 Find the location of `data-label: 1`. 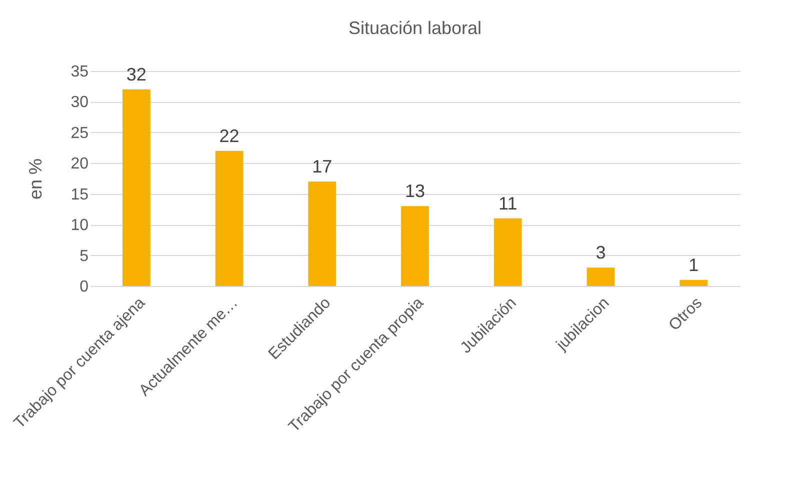

data-label: 1 is located at coordinates (693, 264).